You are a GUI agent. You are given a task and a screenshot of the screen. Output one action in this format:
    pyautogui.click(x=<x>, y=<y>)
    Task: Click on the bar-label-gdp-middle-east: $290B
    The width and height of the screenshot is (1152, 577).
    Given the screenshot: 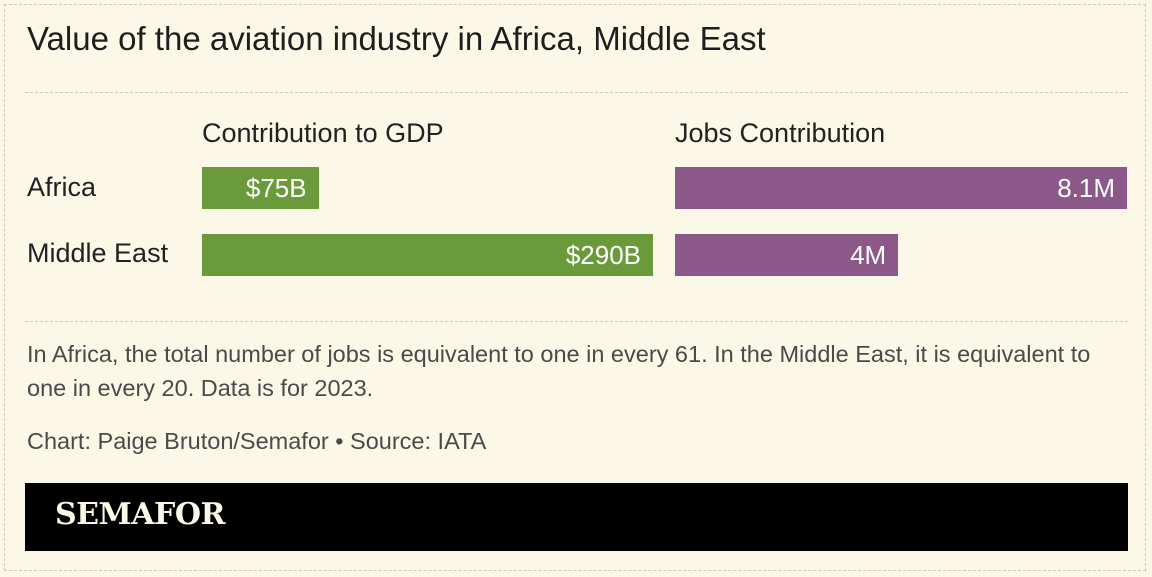 What is the action you would take?
    pyautogui.click(x=603, y=254)
    